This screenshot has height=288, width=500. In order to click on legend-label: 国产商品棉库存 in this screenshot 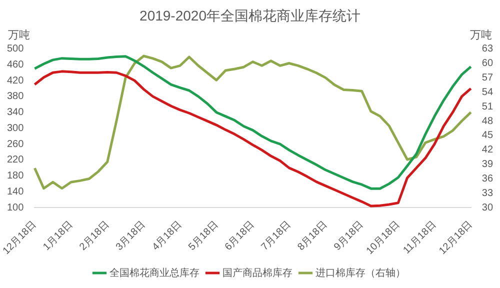, I will do `click(257, 272)`.